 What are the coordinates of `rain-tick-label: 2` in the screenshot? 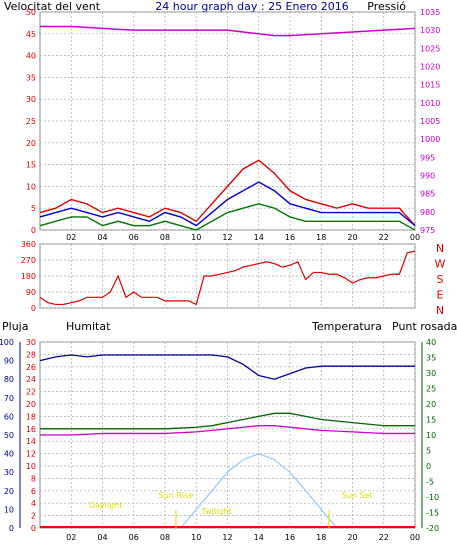 It's located at (33, 516).